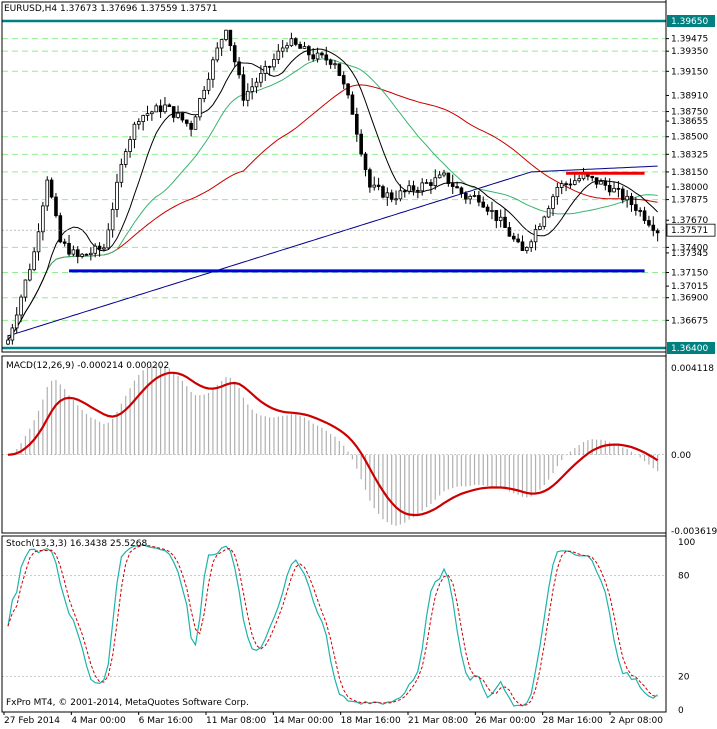 Image resolution: width=717 pixels, height=729 pixels. I want to click on time-tick-label: 11 Mar 08:00, so click(236, 721).